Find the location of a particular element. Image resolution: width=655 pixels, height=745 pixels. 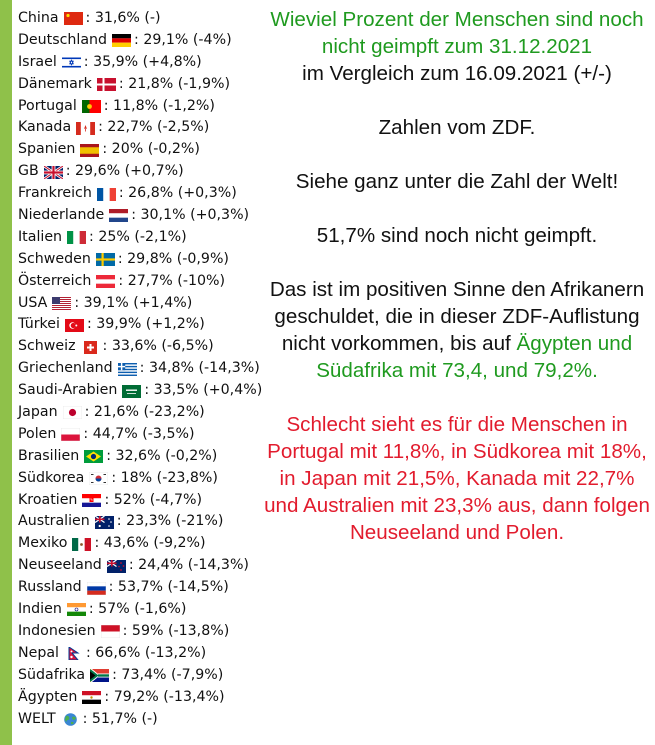

country-row-indonesien: Indonesien: 59% (-13,8%) is located at coordinates (147, 632).